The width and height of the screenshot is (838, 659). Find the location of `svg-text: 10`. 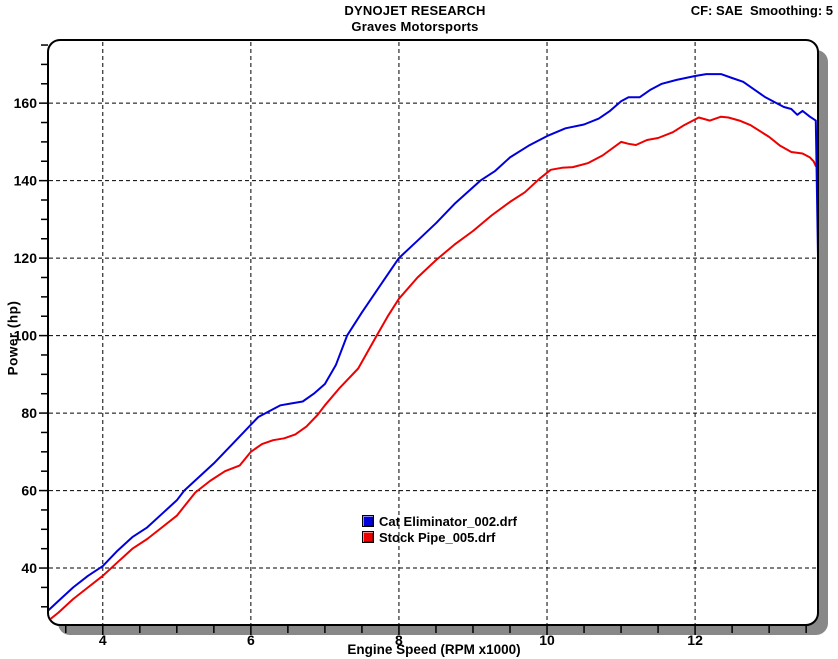

svg-text: 10 is located at coordinates (547, 640).